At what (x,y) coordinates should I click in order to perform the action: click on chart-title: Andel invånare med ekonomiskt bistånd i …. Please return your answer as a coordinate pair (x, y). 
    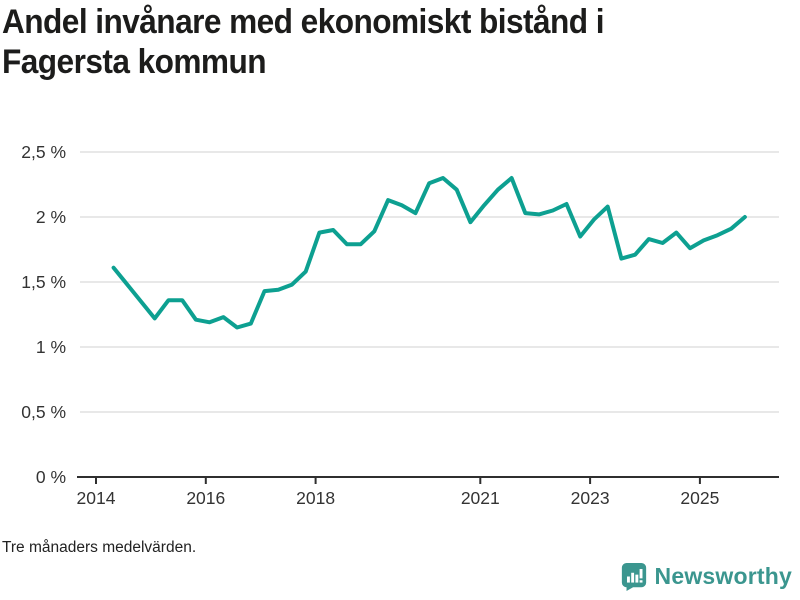
    Looking at the image, I should click on (378, 42).